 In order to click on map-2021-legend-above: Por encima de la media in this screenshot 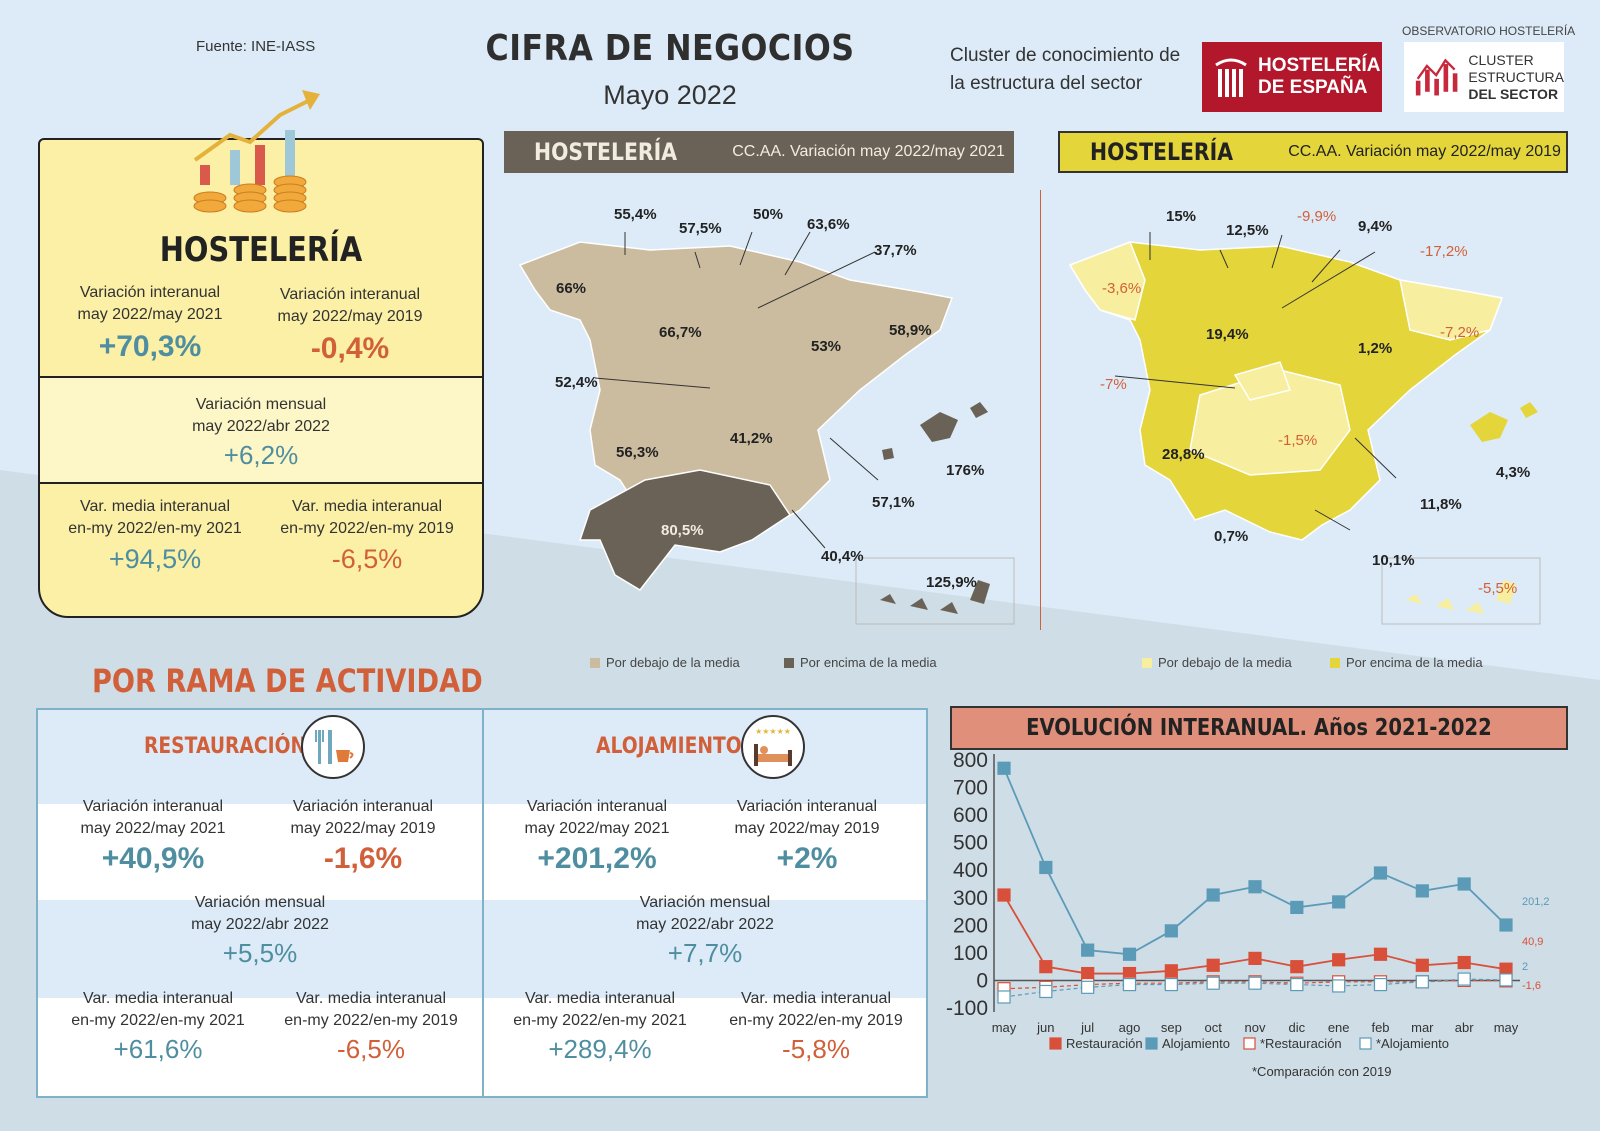, I will do `click(860, 662)`.